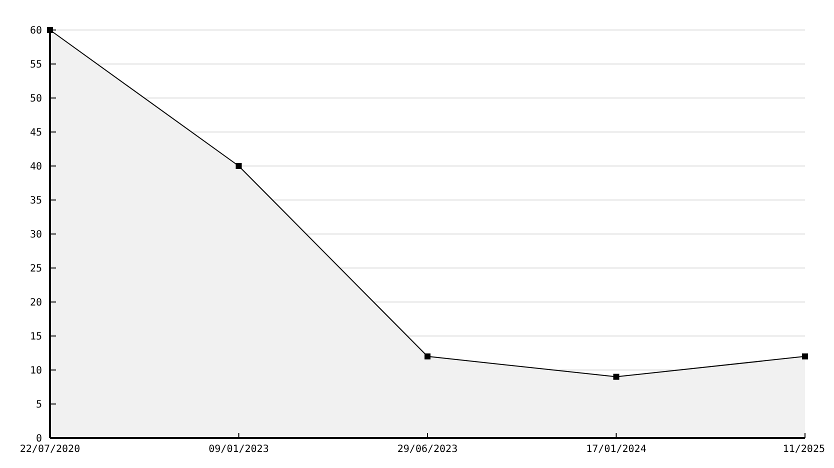 The height and width of the screenshot is (468, 834). I want to click on y-tick-label: 20, so click(36, 303).